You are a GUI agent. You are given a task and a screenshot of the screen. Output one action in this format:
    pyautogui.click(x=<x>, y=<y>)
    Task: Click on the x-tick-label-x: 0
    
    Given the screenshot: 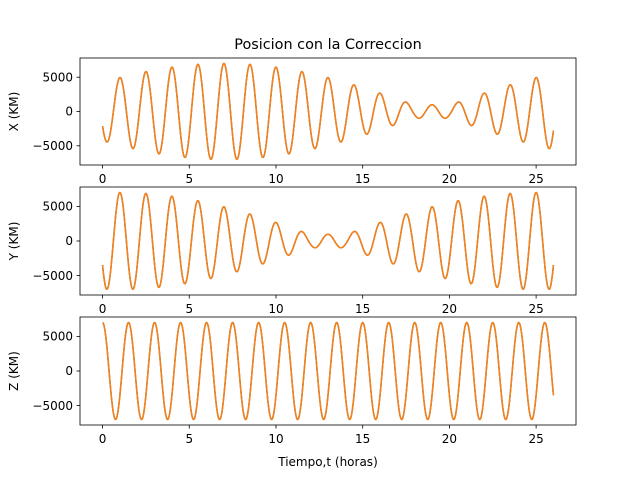 What is the action you would take?
    pyautogui.click(x=103, y=179)
    